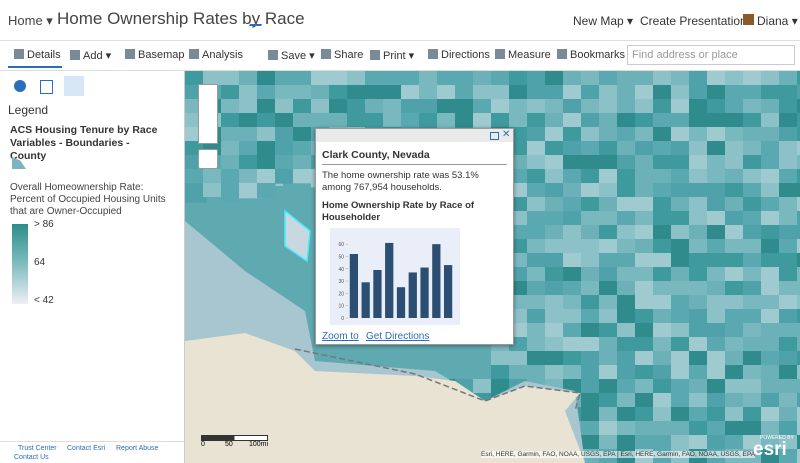 The image size is (800, 463). I want to click on toolbar-button: Directions, so click(459, 55).